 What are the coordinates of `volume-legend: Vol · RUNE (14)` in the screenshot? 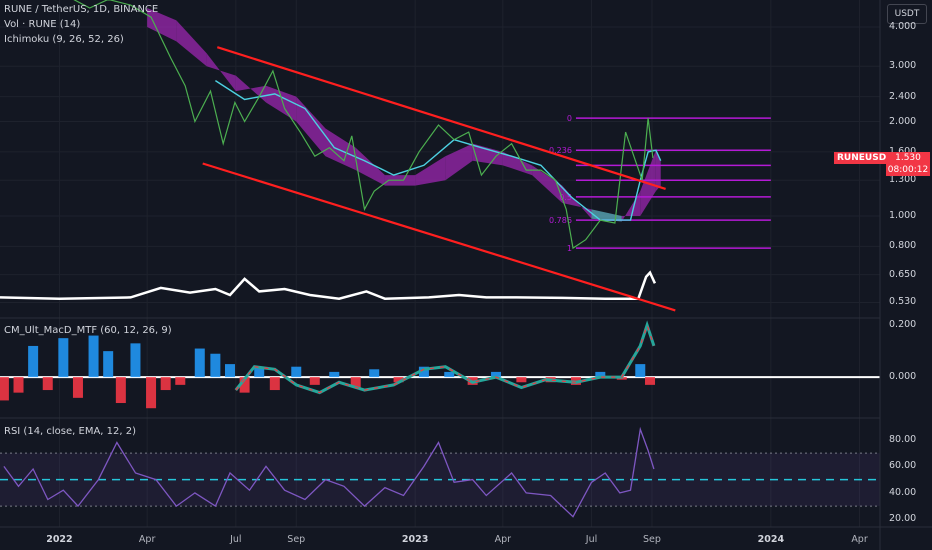 It's located at (42, 24).